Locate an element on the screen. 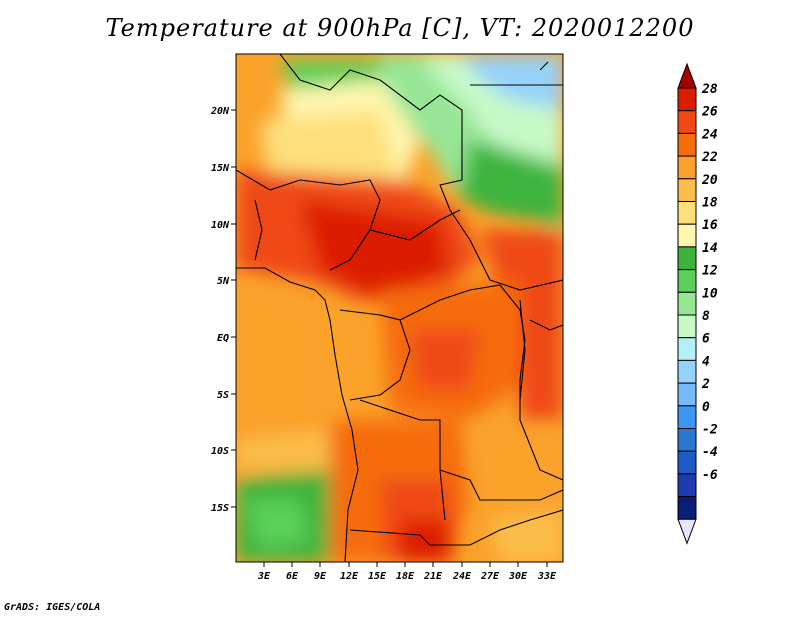 This screenshot has height=618, width=800. colorbar-label: 28 is located at coordinates (709, 89).